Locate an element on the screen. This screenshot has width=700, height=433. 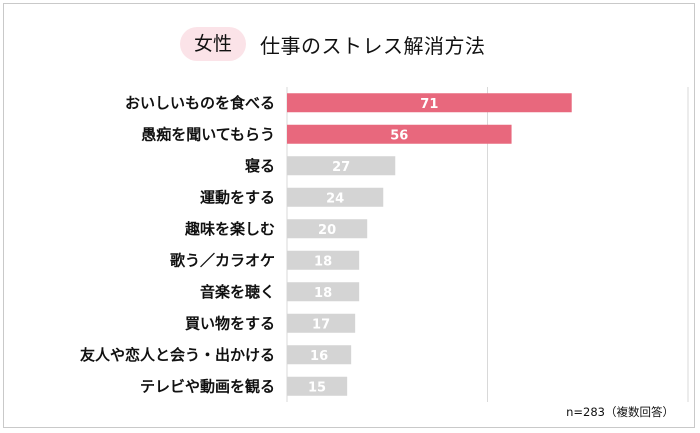
chart-header: 女性 仕事のストレス解消方法 is located at coordinates (333, 44).